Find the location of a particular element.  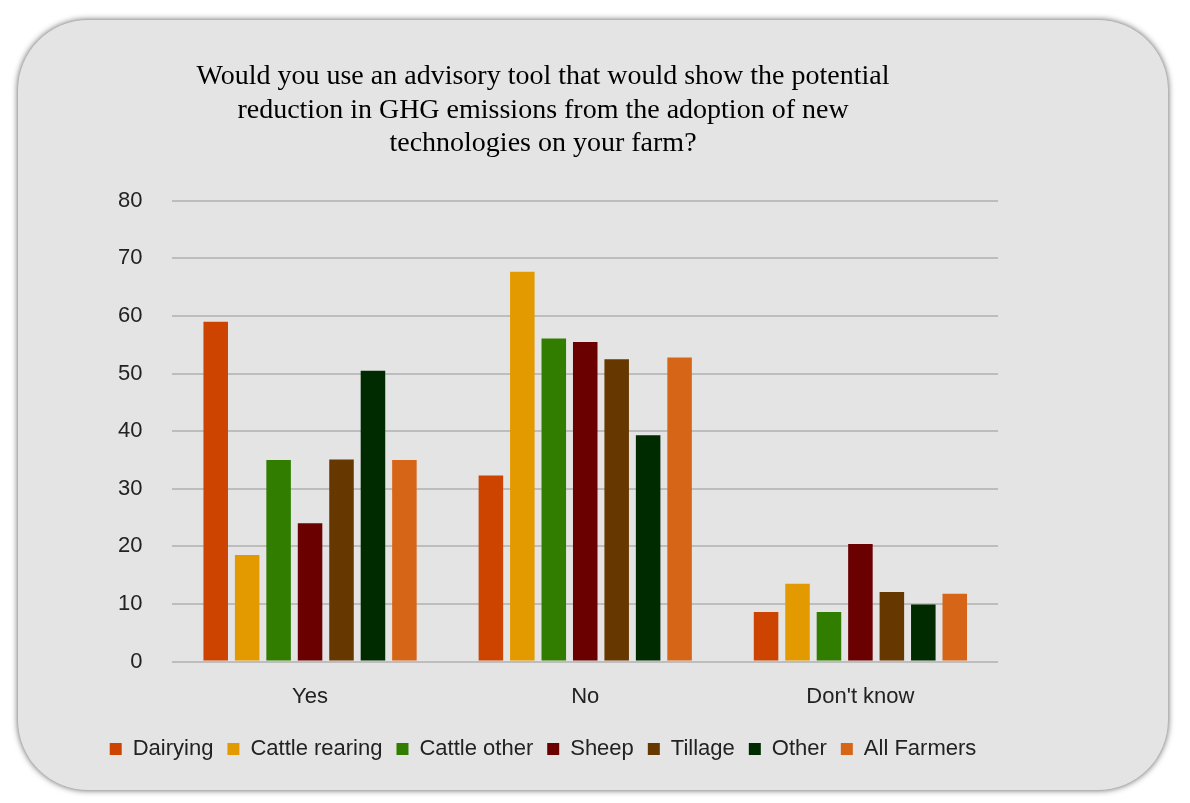

y-tick-label: 80 is located at coordinates (130, 199).